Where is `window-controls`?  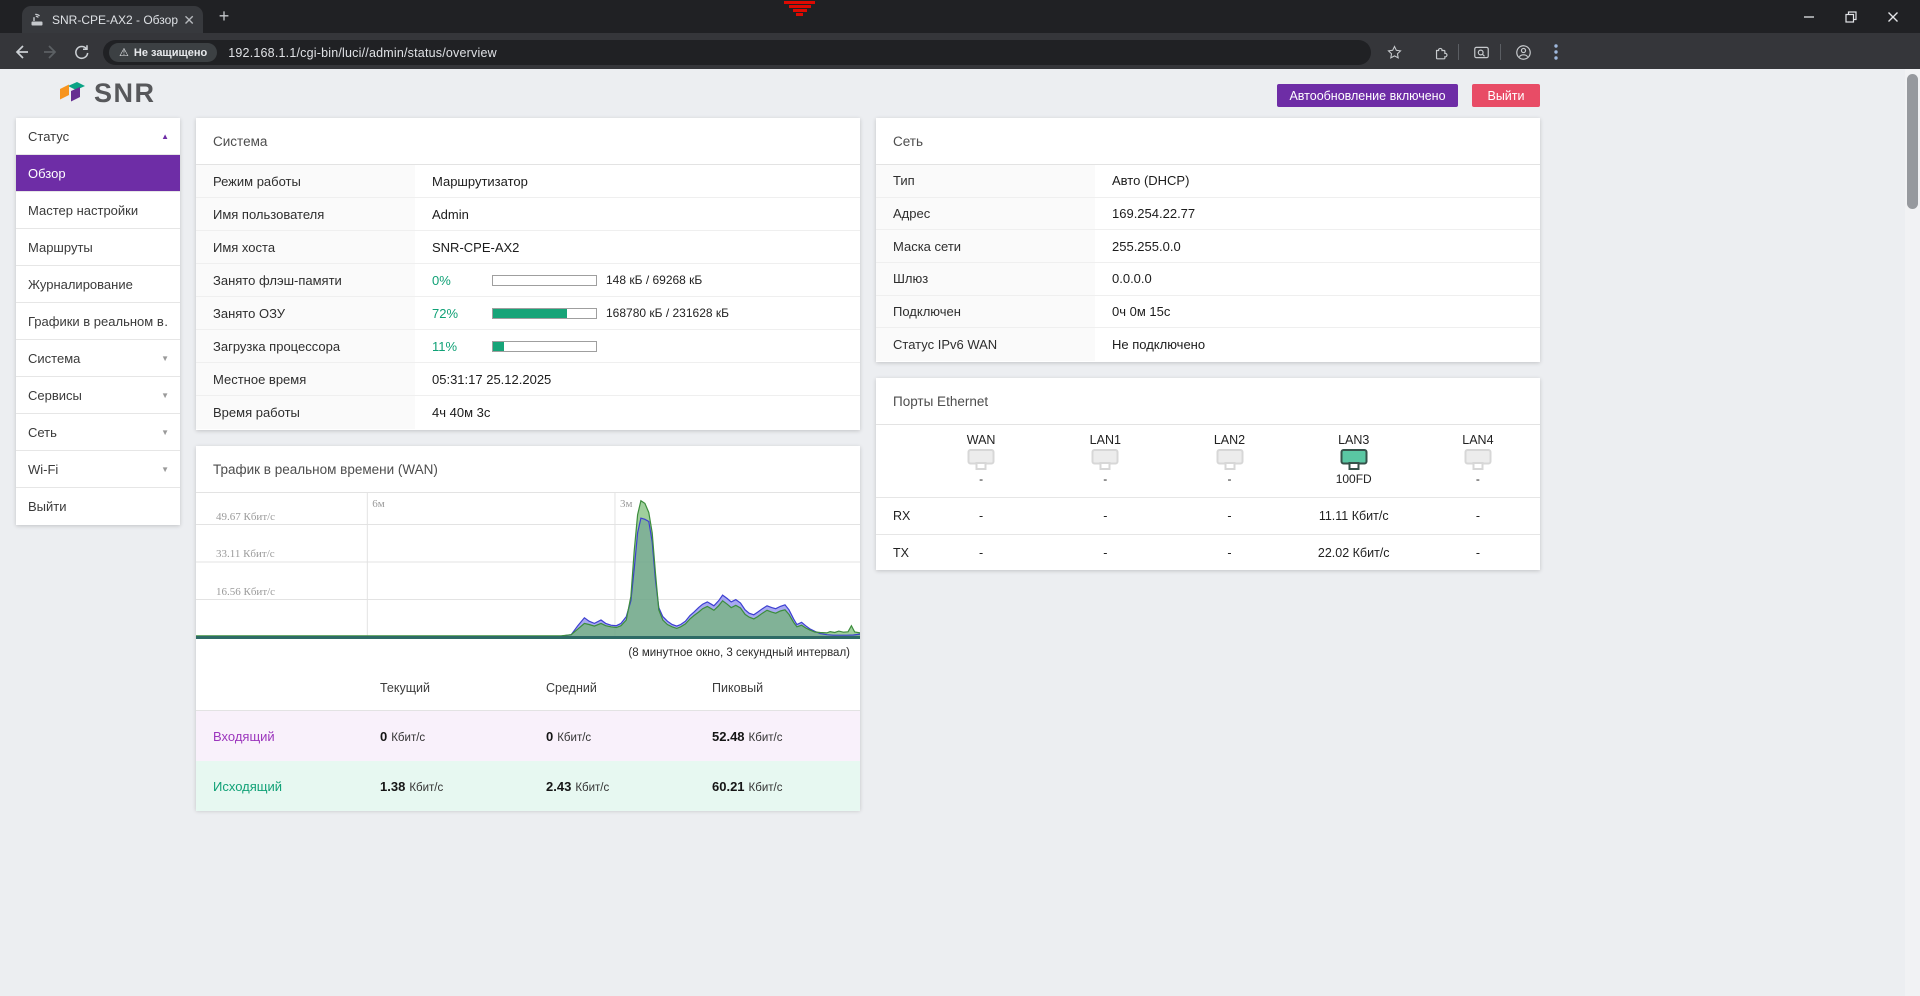 window-controls is located at coordinates (1851, 16).